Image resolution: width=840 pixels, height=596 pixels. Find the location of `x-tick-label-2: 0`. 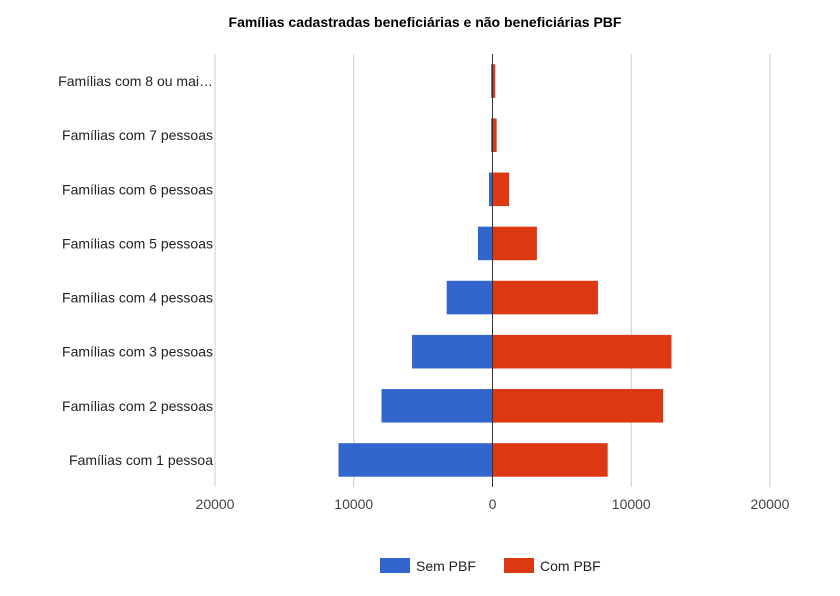

x-tick-label-2: 0 is located at coordinates (493, 504).